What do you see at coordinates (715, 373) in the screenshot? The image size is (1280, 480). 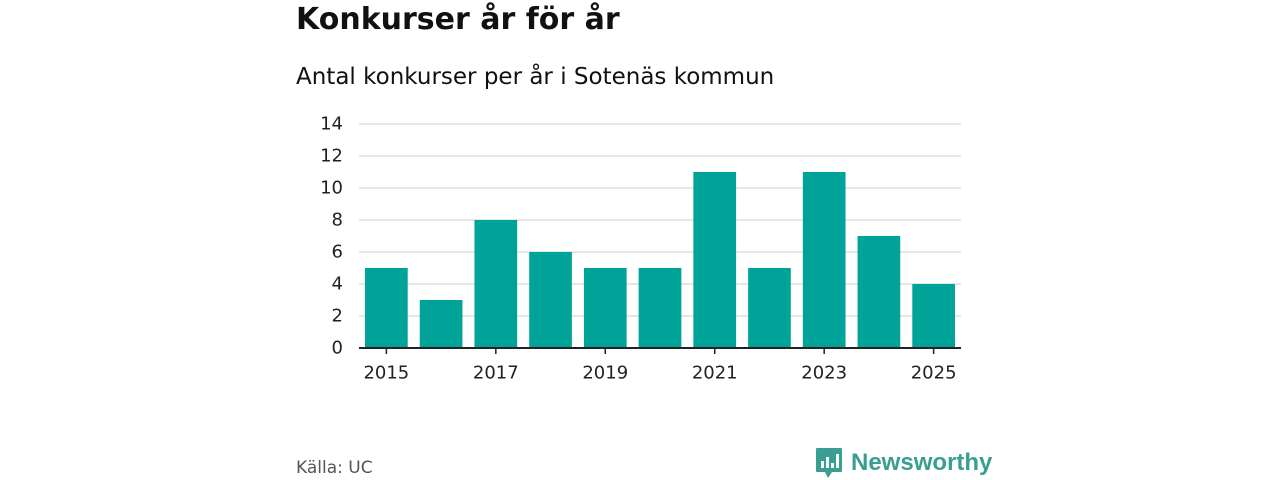 I see `x-tick-label: 2021` at bounding box center [715, 373].